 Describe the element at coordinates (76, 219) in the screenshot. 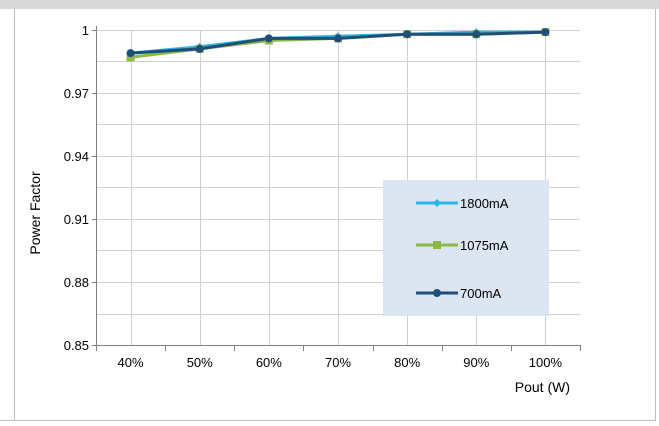

I see `y-tick-label: 0.91` at that location.